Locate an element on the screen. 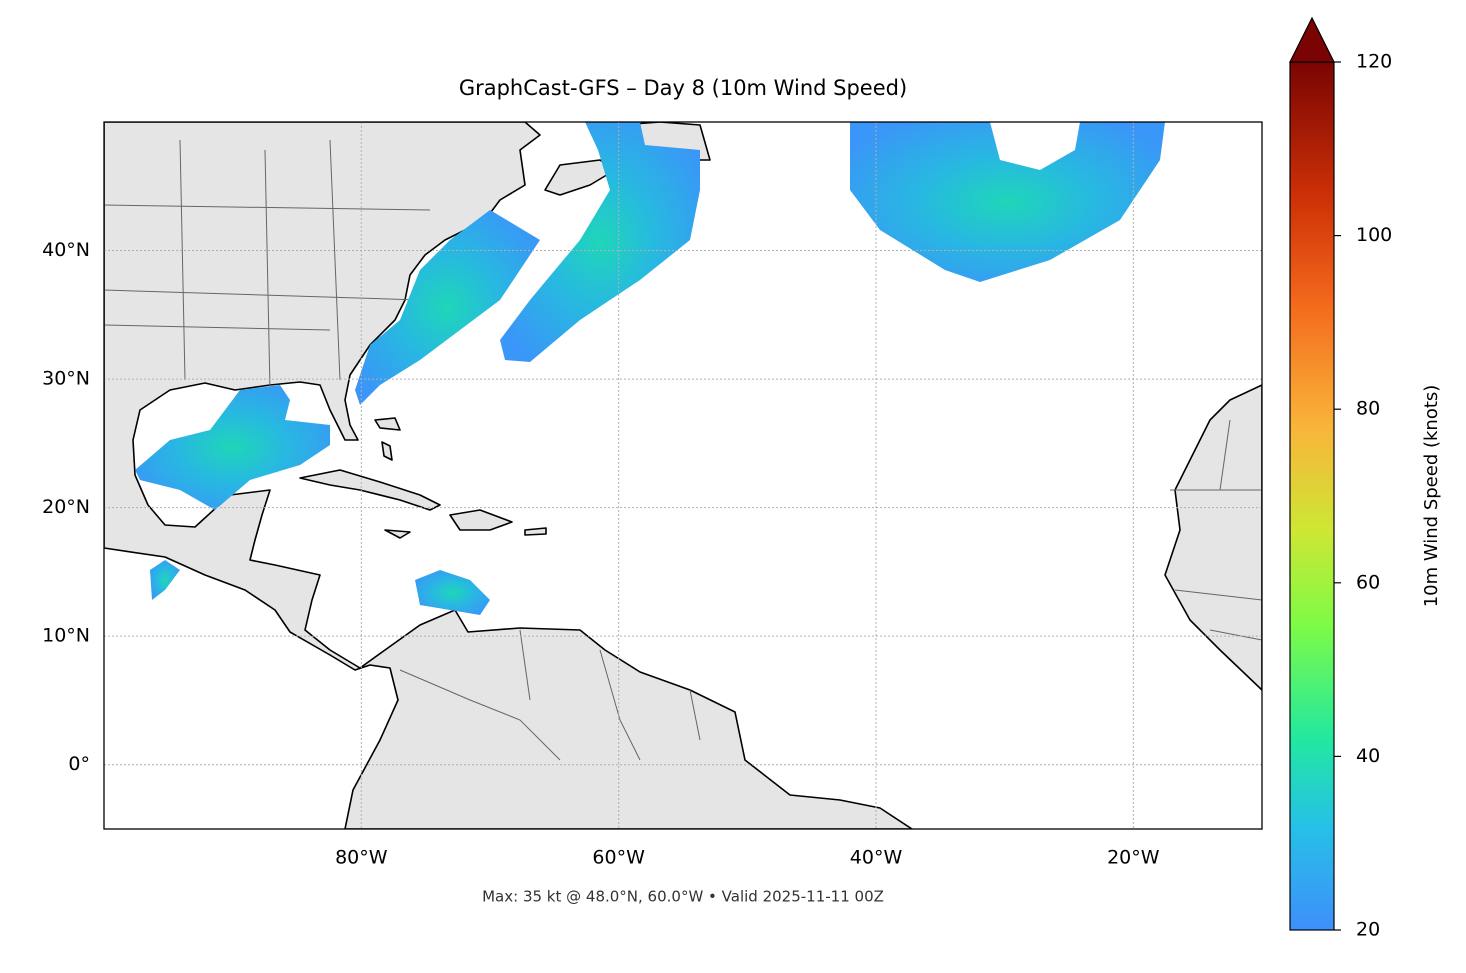 Image resolution: width=1466 pixels, height=973 pixels. wind-caribbean is located at coordinates (452, 592).